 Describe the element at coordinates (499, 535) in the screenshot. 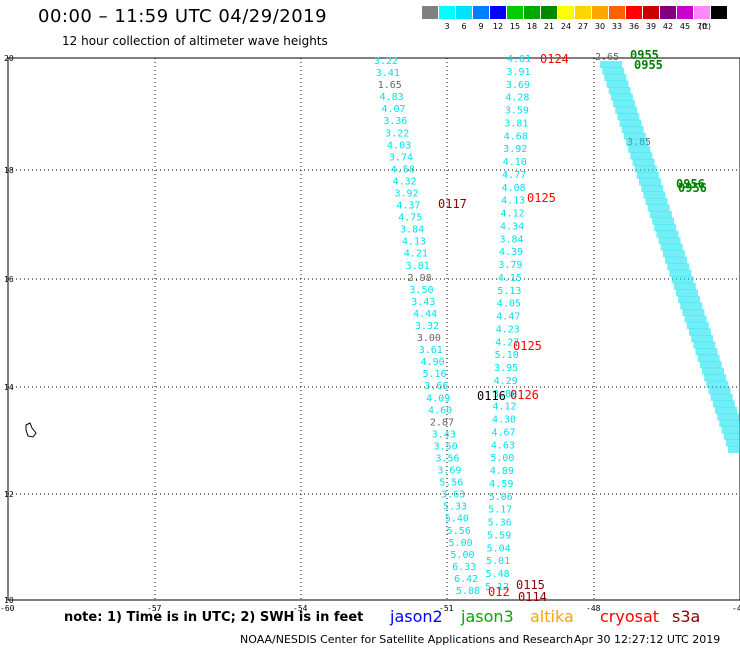

I see `swh-value-track-b: 5.59` at that location.